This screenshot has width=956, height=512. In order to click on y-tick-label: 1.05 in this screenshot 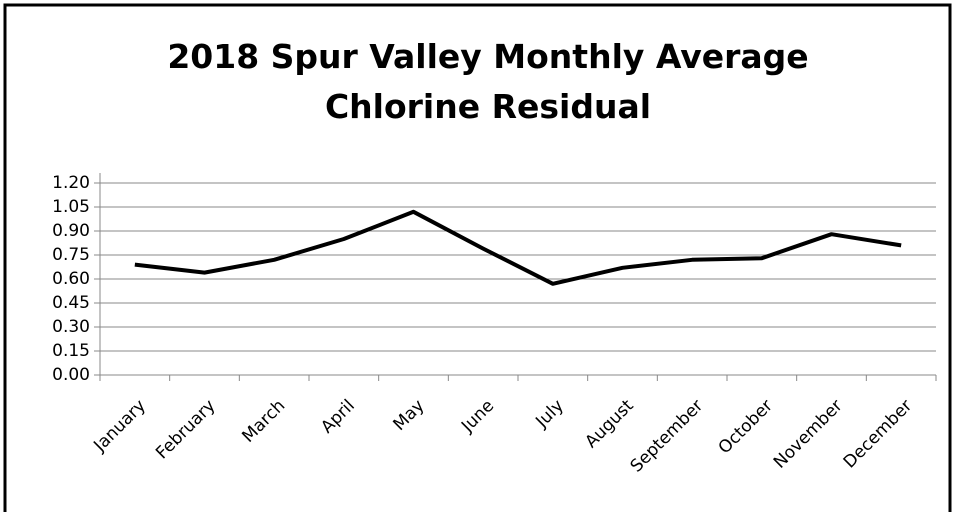, I will do `click(71, 207)`.